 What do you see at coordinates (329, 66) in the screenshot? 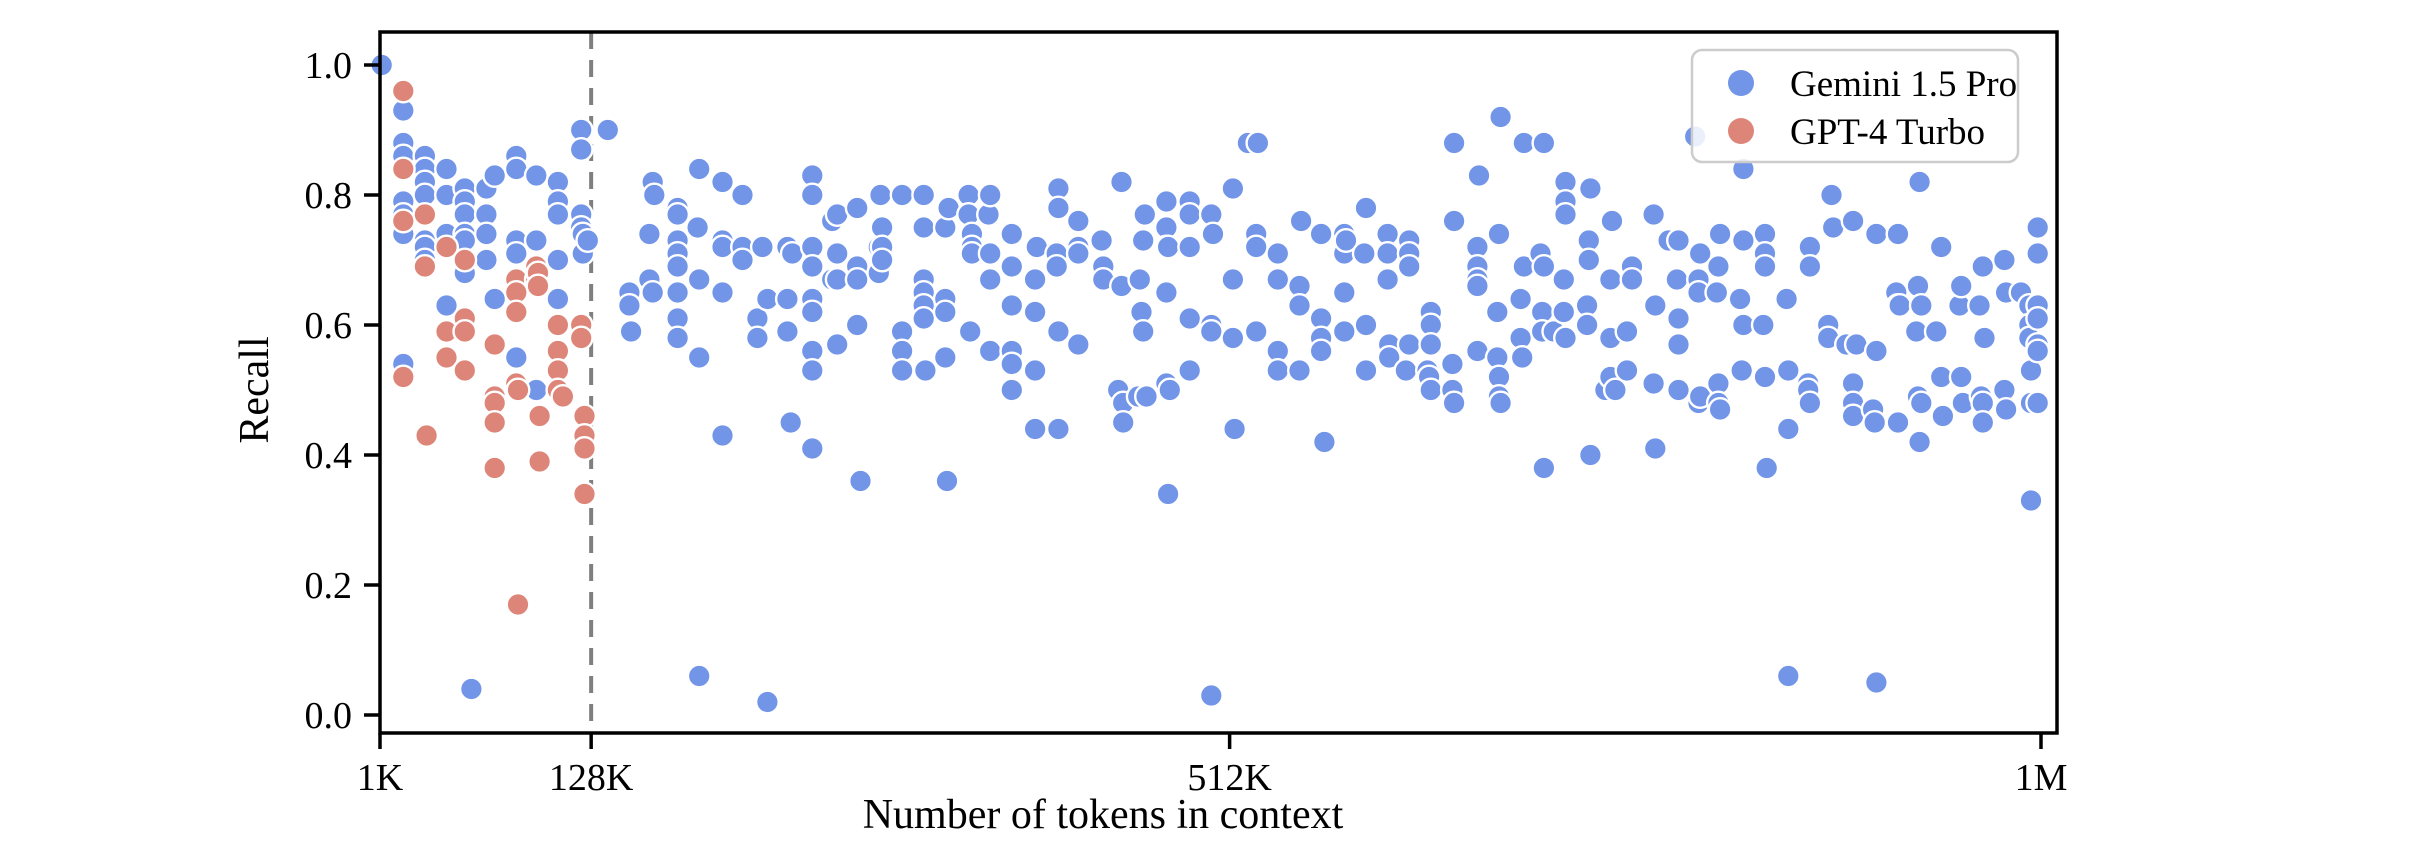
I see `y-tick-label: 1.0` at bounding box center [329, 66].